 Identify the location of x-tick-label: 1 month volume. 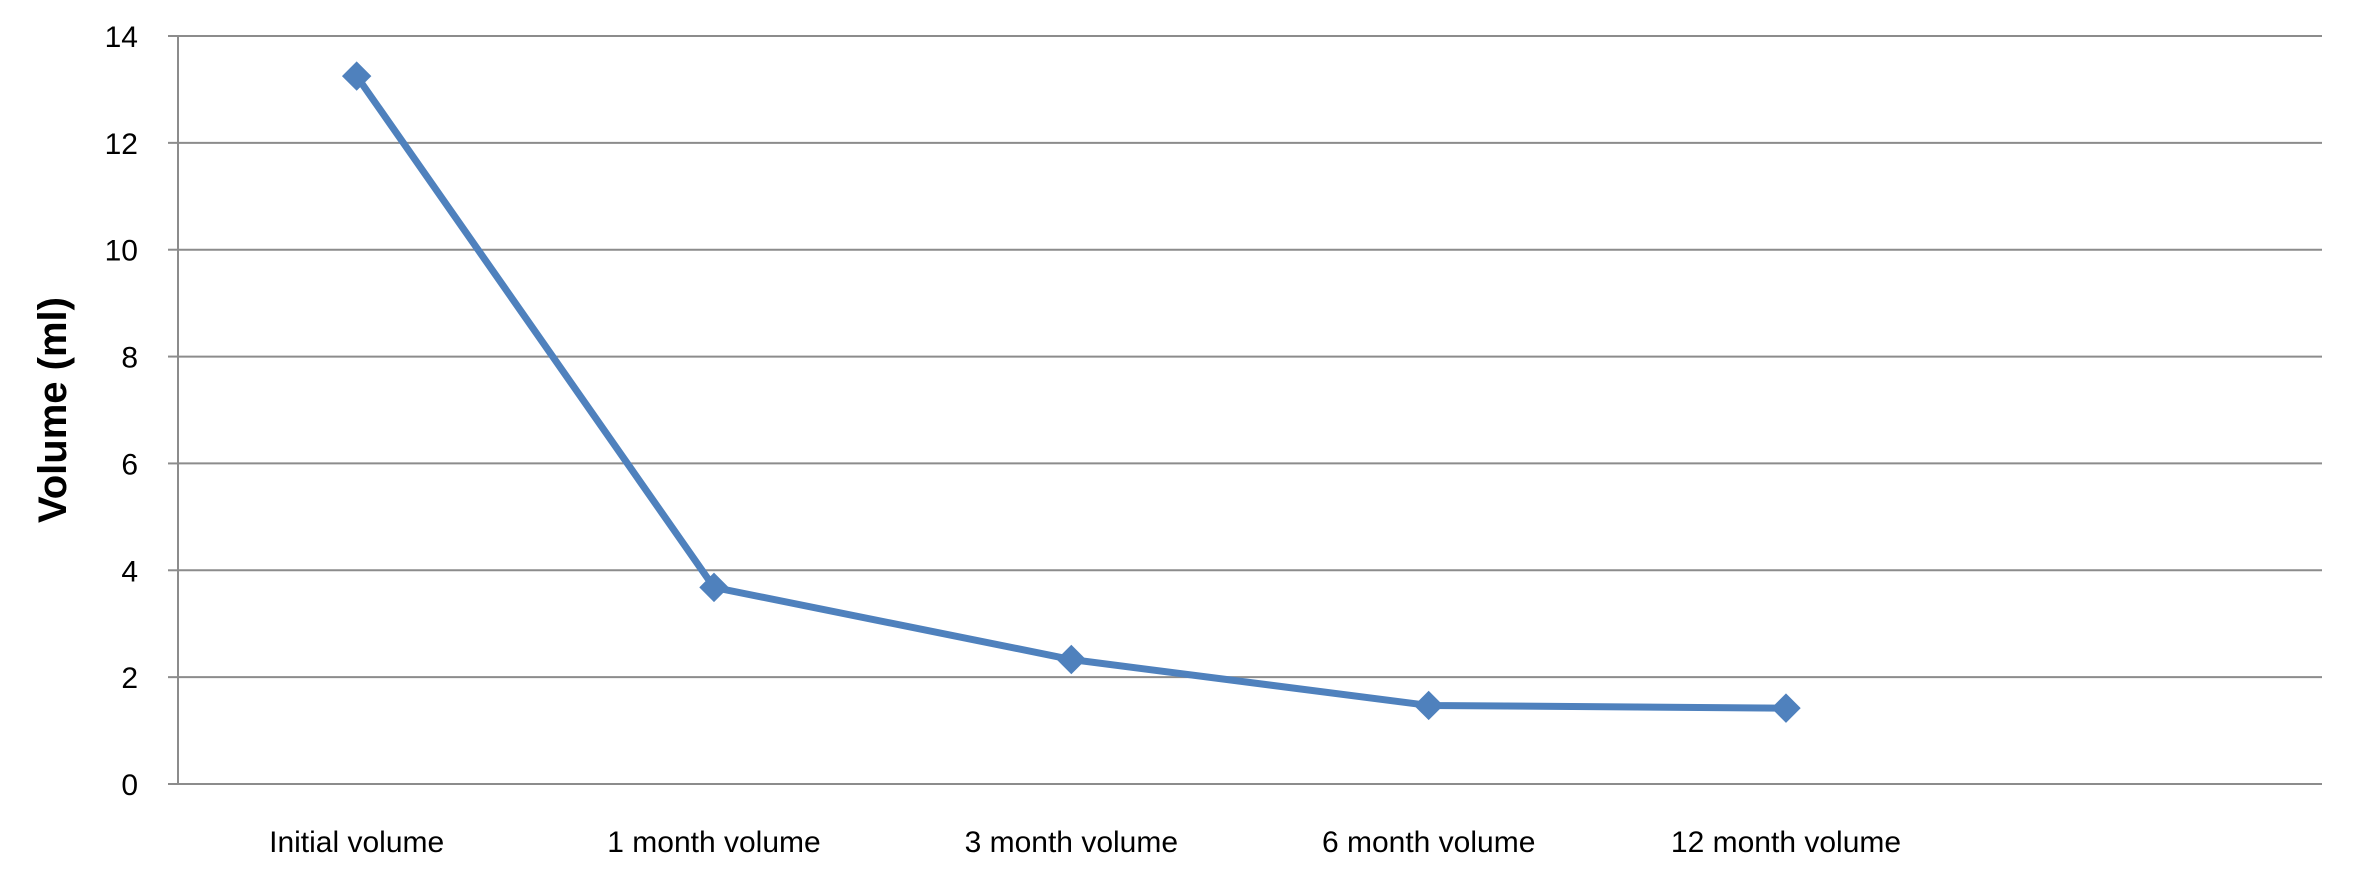
(713, 842).